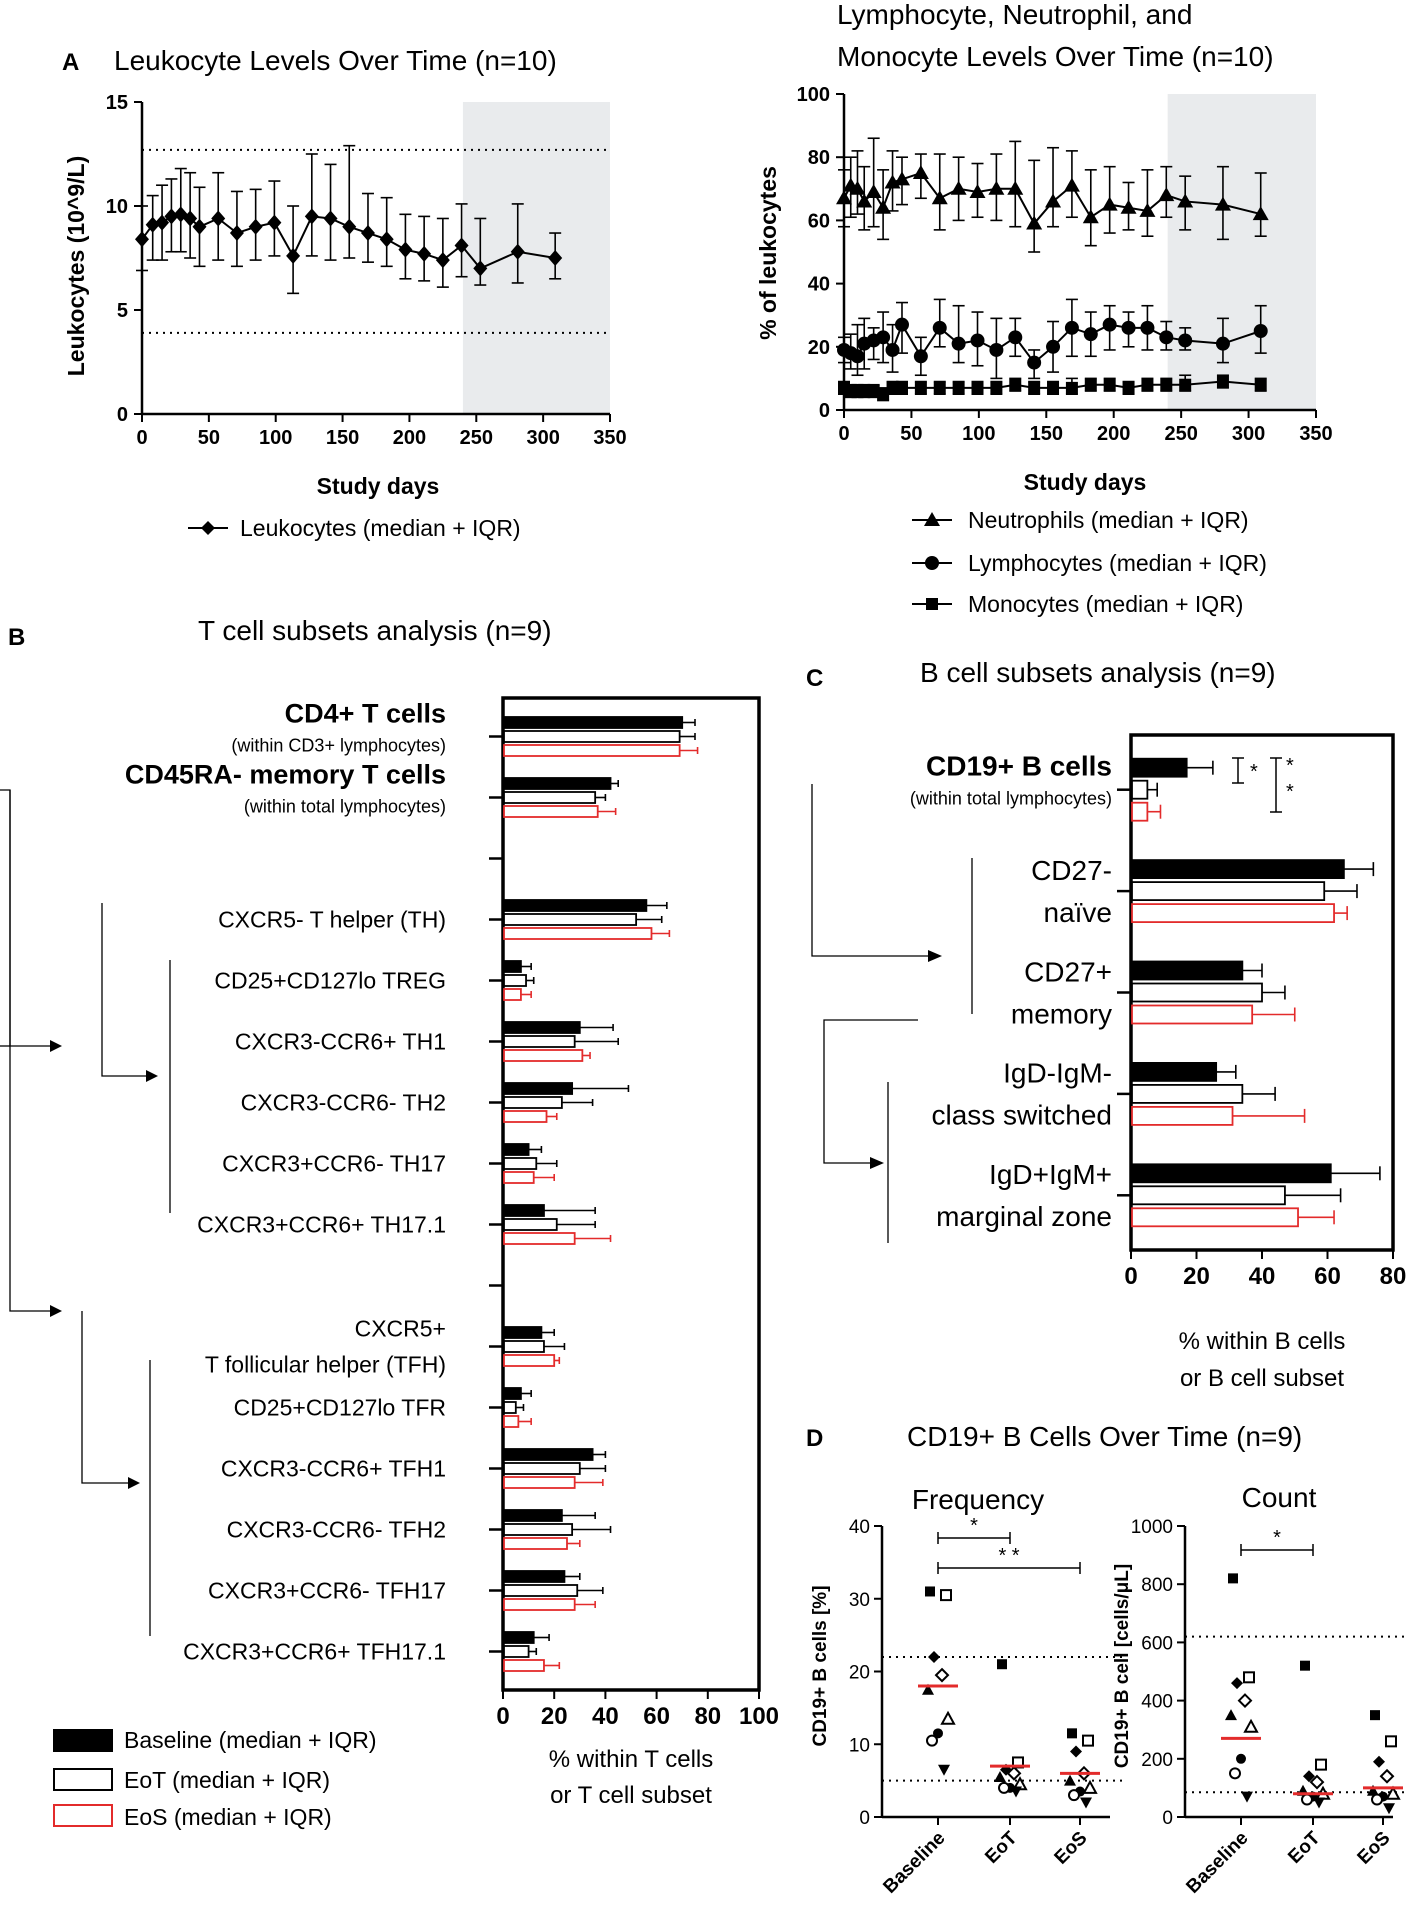 This screenshot has height=1912, width=1409. Describe the element at coordinates (332, 920) in the screenshot. I see `tcell-group-label: CXCR5- T helper (TH)` at that location.